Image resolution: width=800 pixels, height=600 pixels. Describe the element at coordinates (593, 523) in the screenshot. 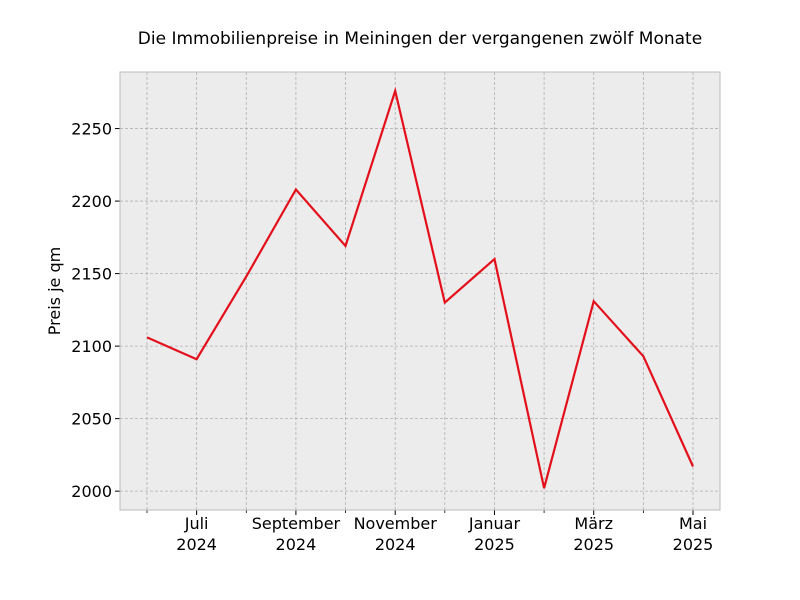

I see `x-tick-label: März` at that location.